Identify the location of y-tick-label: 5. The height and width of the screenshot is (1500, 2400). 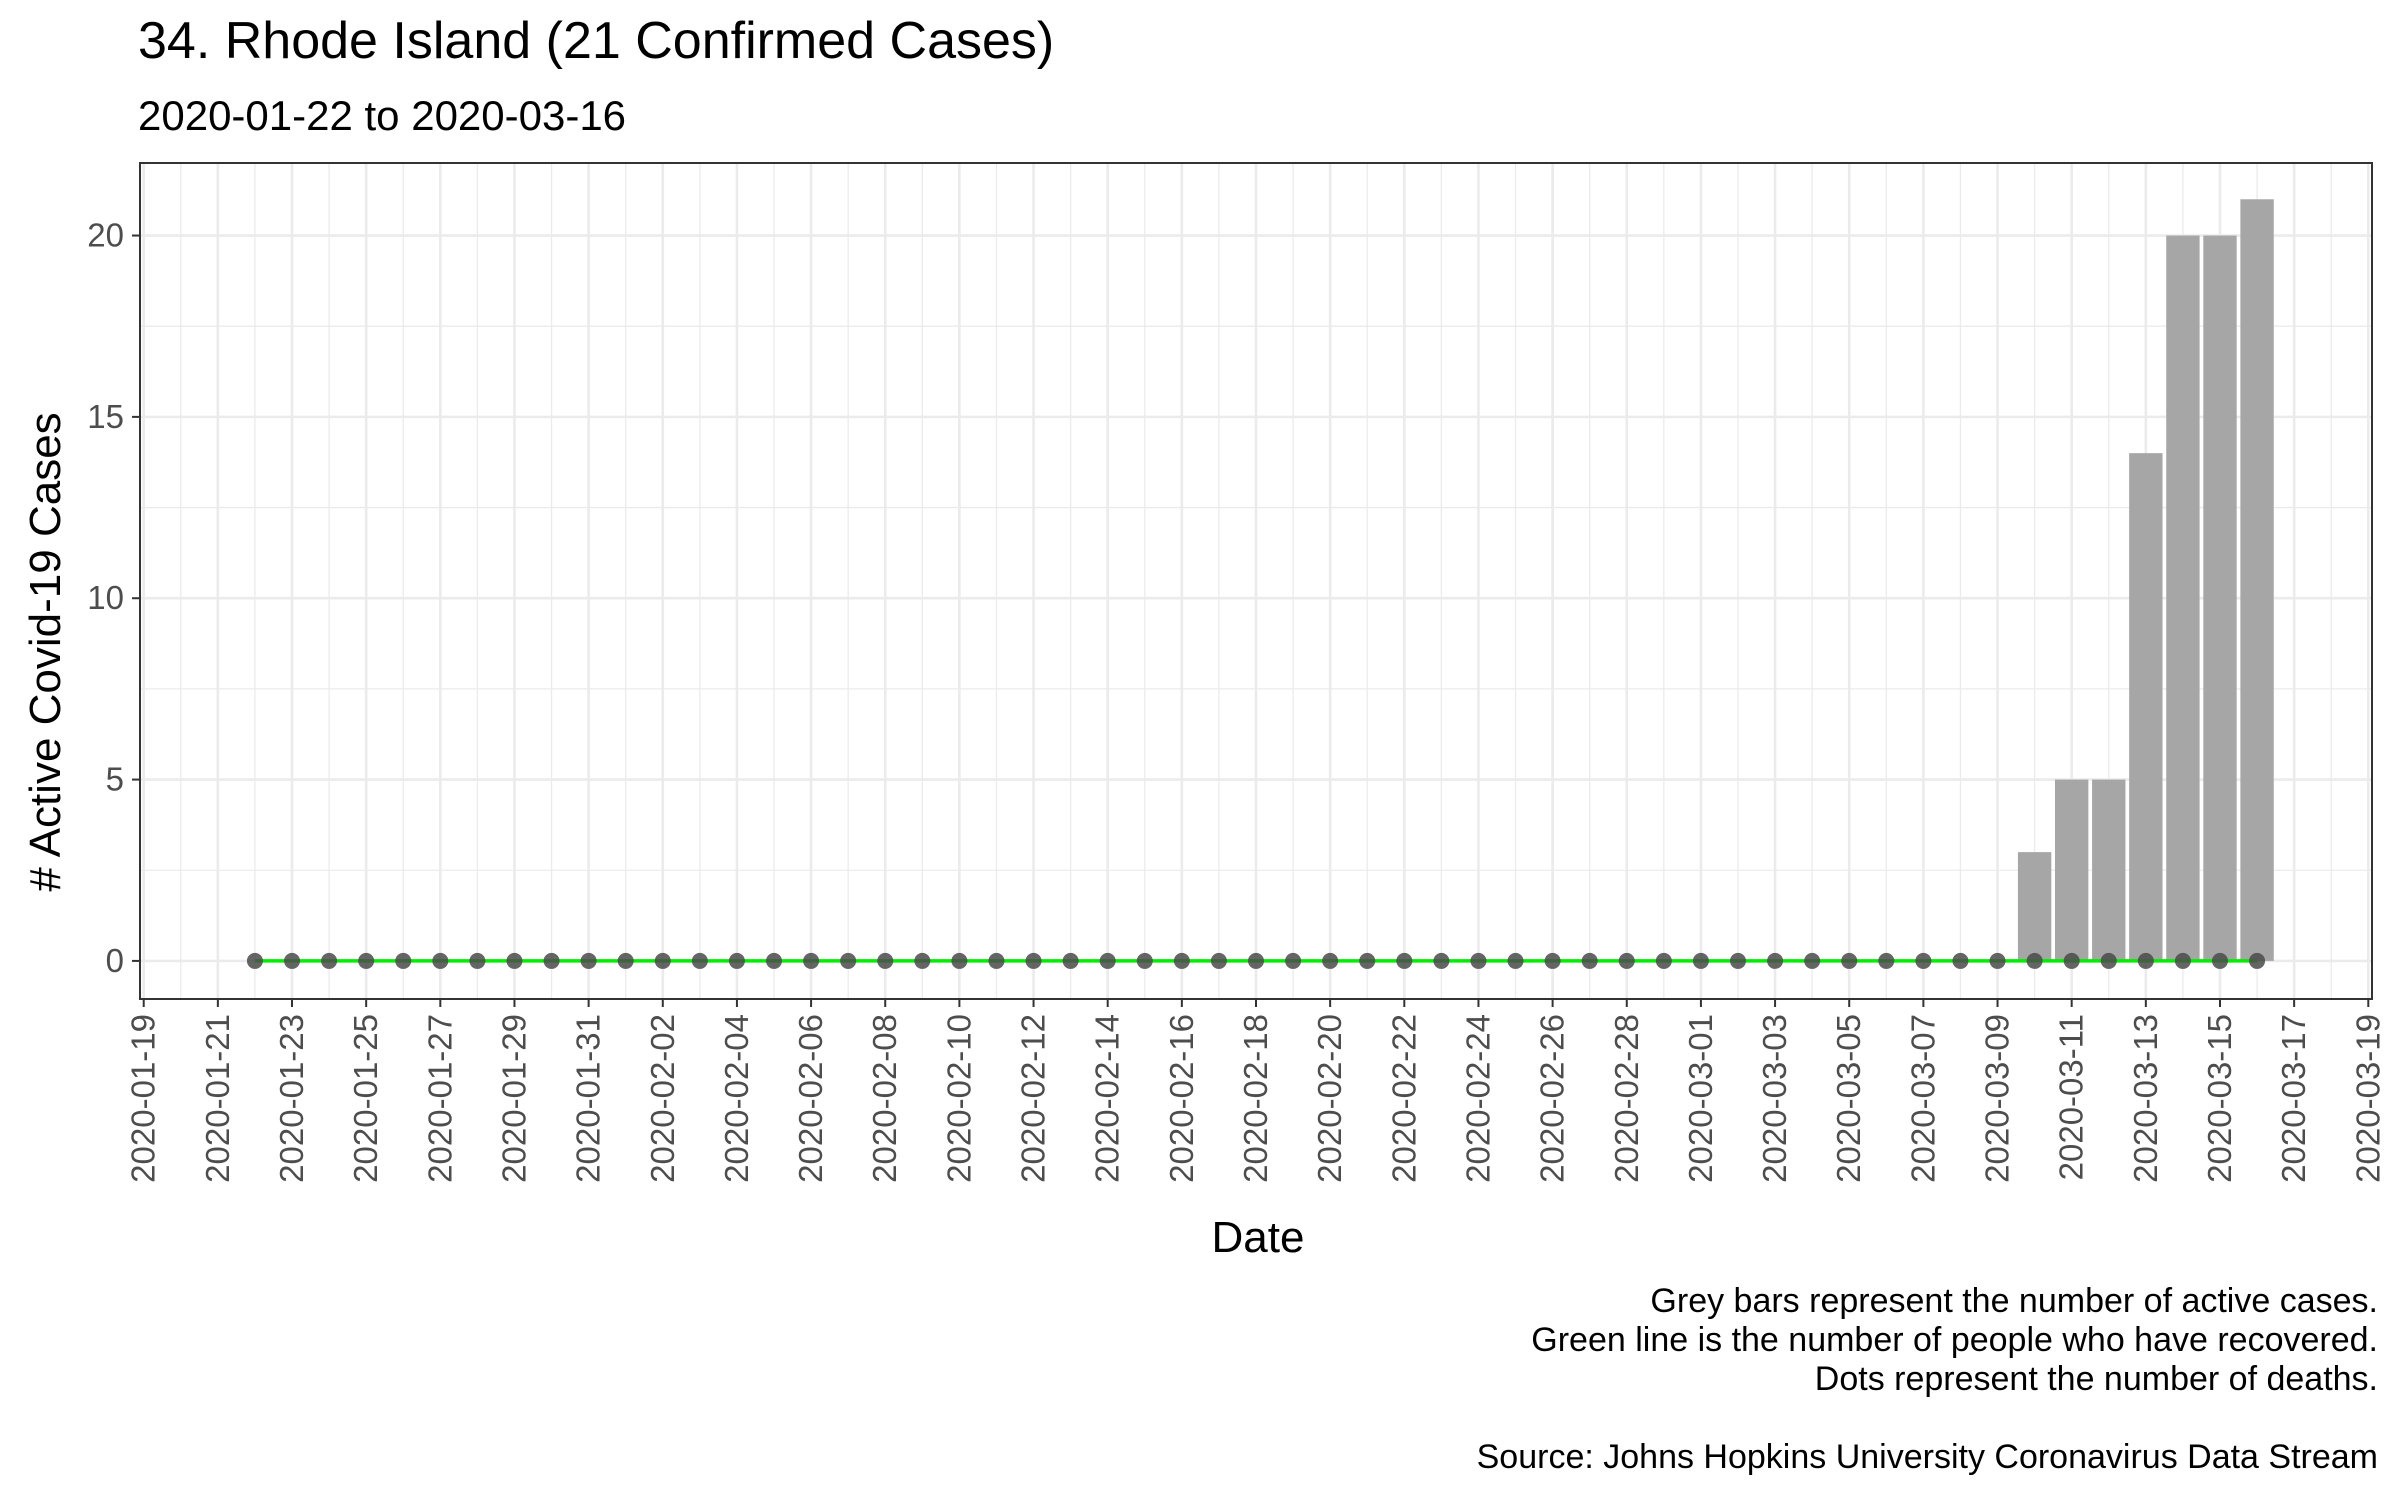
(115, 779).